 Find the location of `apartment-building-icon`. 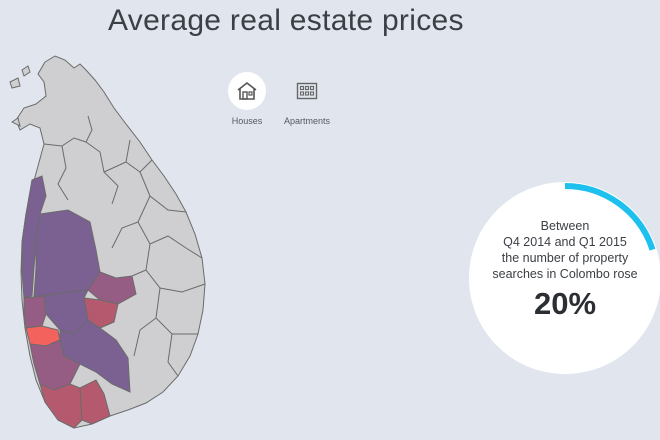

apartment-building-icon is located at coordinates (307, 91).